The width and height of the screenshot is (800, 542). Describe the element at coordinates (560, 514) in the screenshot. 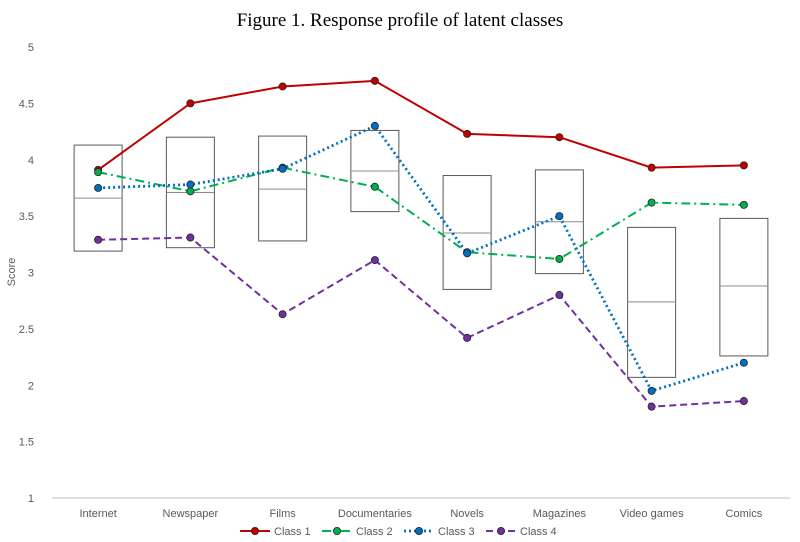

I see `x-tick-label: Magazines` at that location.